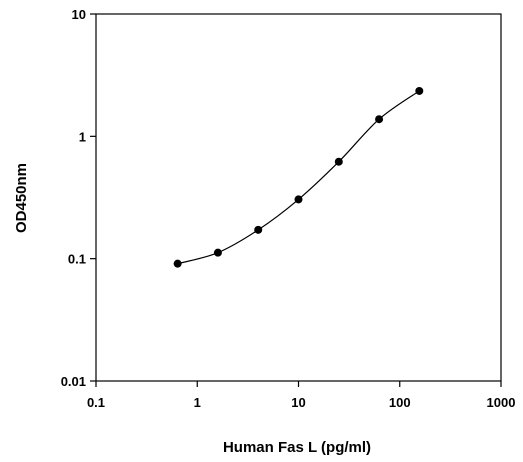 The height and width of the screenshot is (462, 523). I want to click on y-tick-label: 1, so click(82, 136).